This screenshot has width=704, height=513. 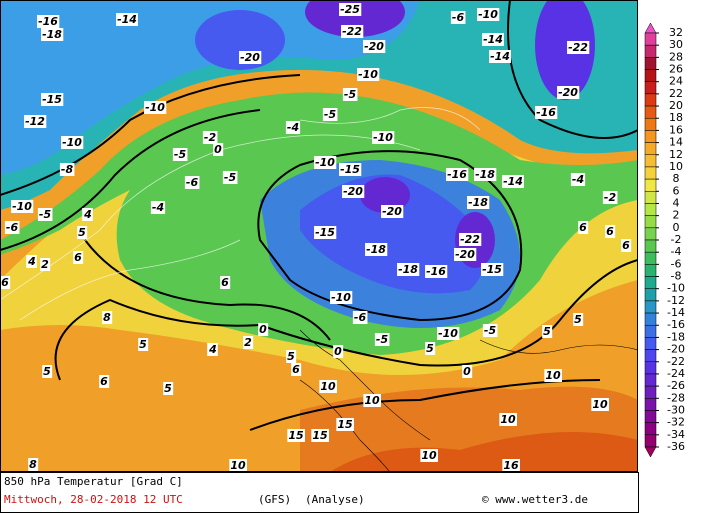 What do you see at coordinates (676, 117) in the screenshot?
I see `colorbar-tick-label: 18` at bounding box center [676, 117].